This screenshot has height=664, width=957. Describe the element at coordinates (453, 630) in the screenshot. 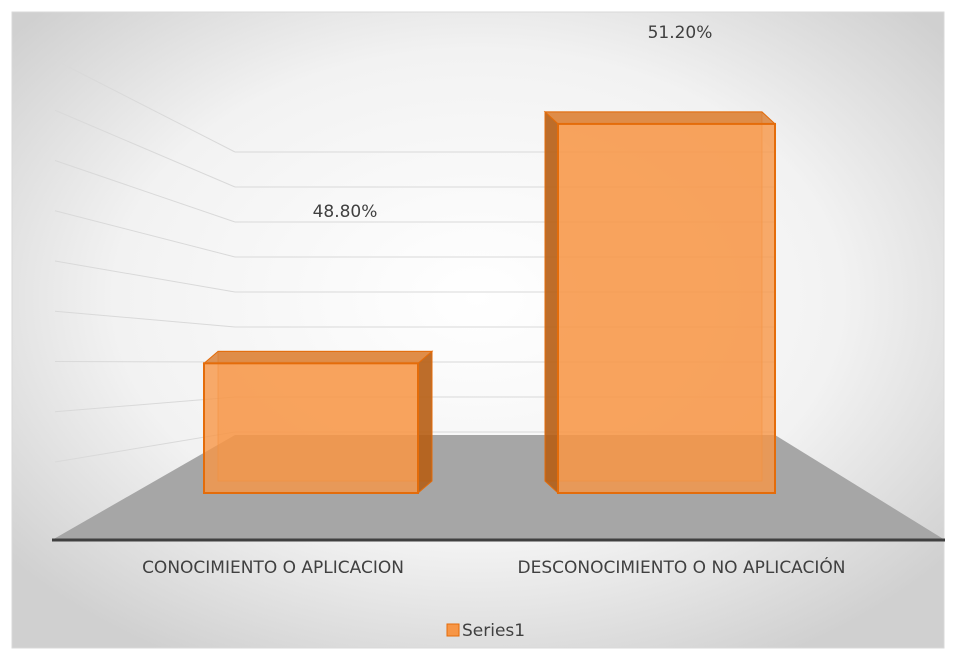

I see `legend-swatch` at that location.